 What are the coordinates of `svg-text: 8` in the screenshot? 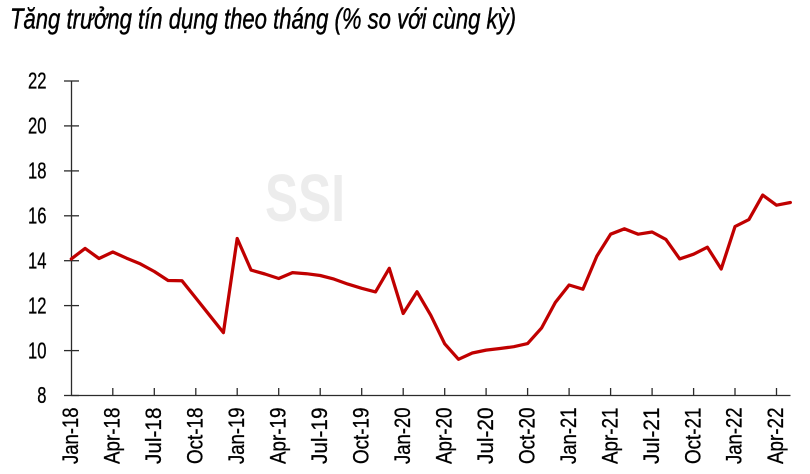 It's located at (41, 395).